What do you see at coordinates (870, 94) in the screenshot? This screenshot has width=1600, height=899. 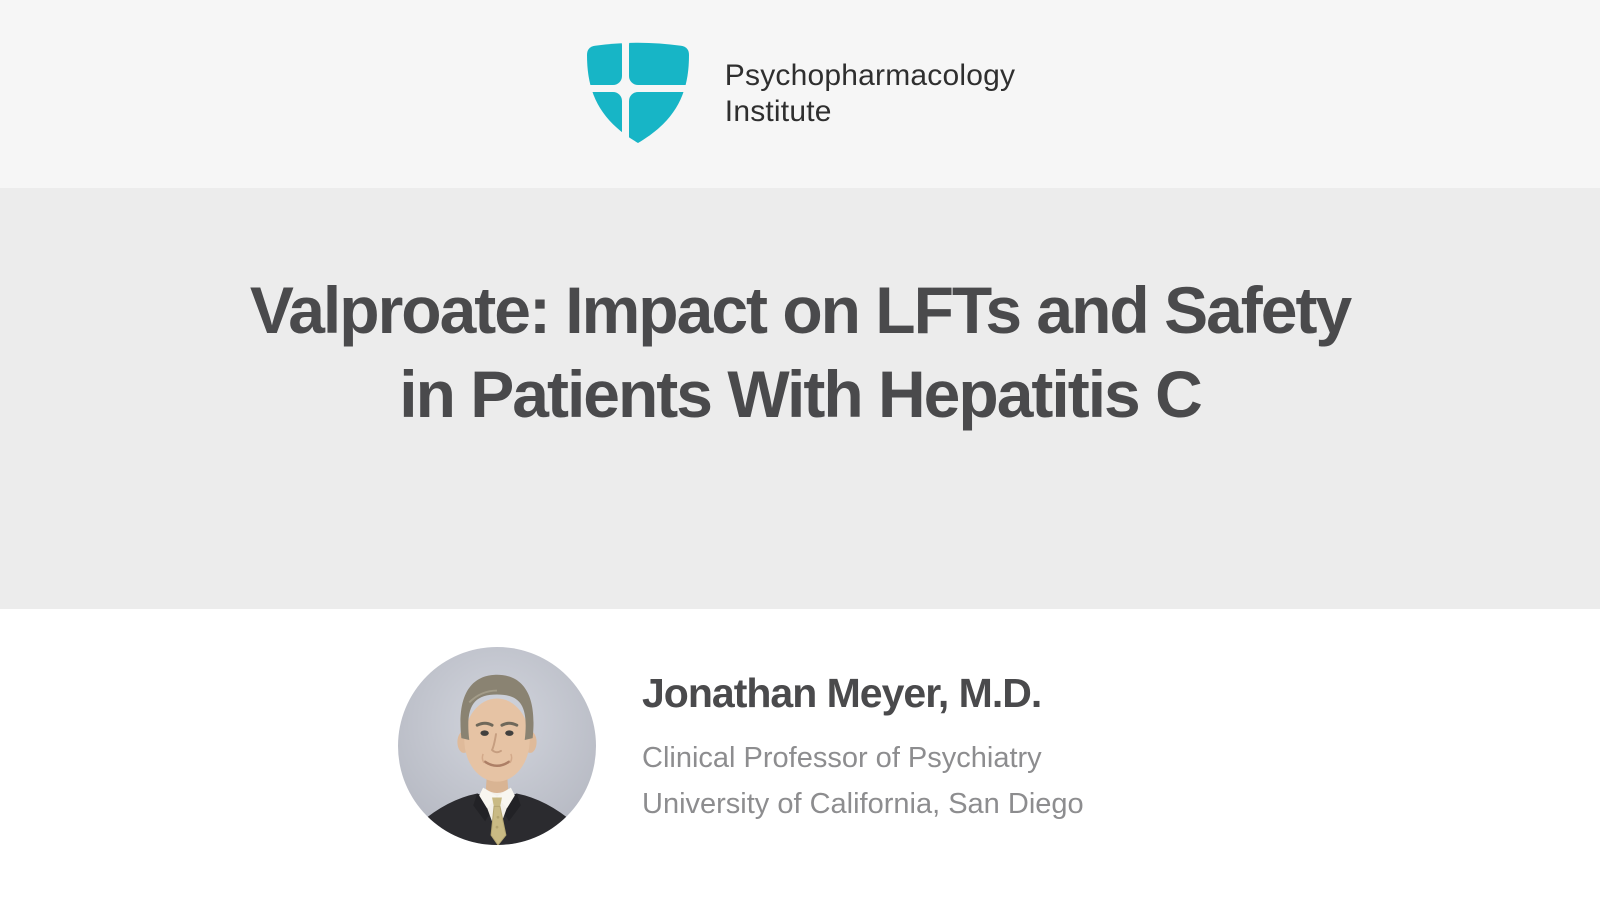 I see `brand-name: Psychopharmacology Institute` at bounding box center [870, 94].